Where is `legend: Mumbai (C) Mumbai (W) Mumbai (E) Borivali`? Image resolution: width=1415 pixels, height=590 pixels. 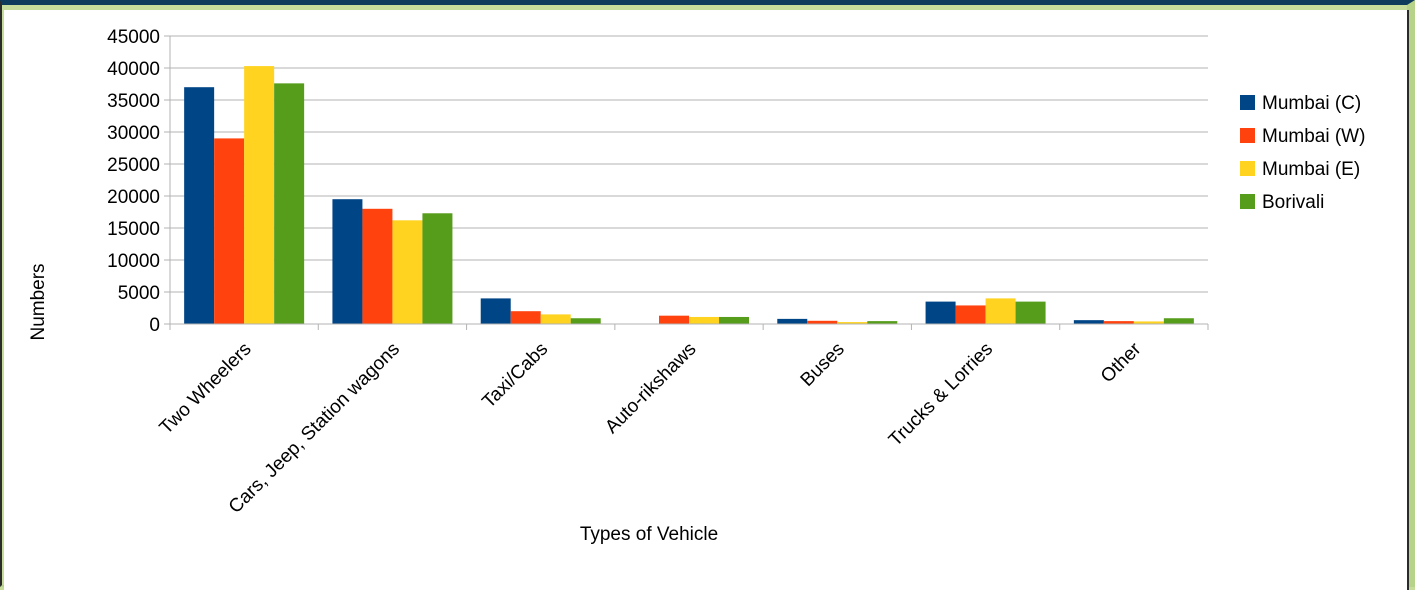 legend: Mumbai (C) Mumbai (W) Mumbai (E) Borivali is located at coordinates (1302, 153).